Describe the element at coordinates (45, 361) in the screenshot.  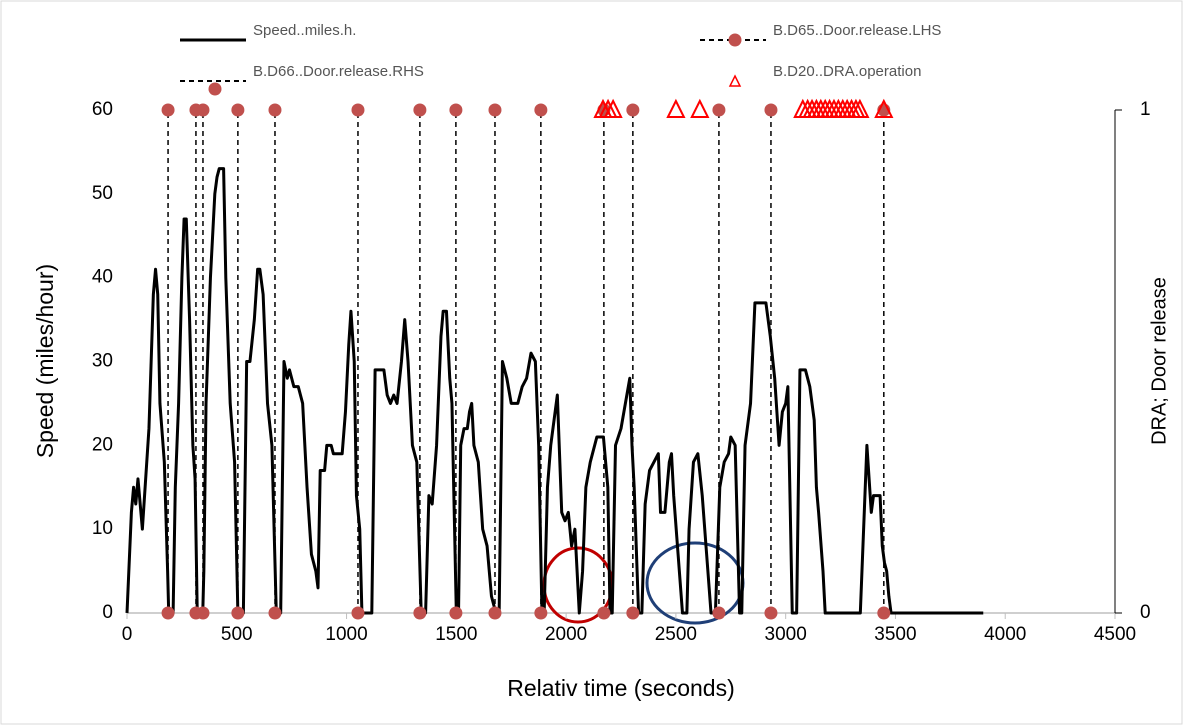
I see `y-axis-label: Speed (miles/hour)` at that location.